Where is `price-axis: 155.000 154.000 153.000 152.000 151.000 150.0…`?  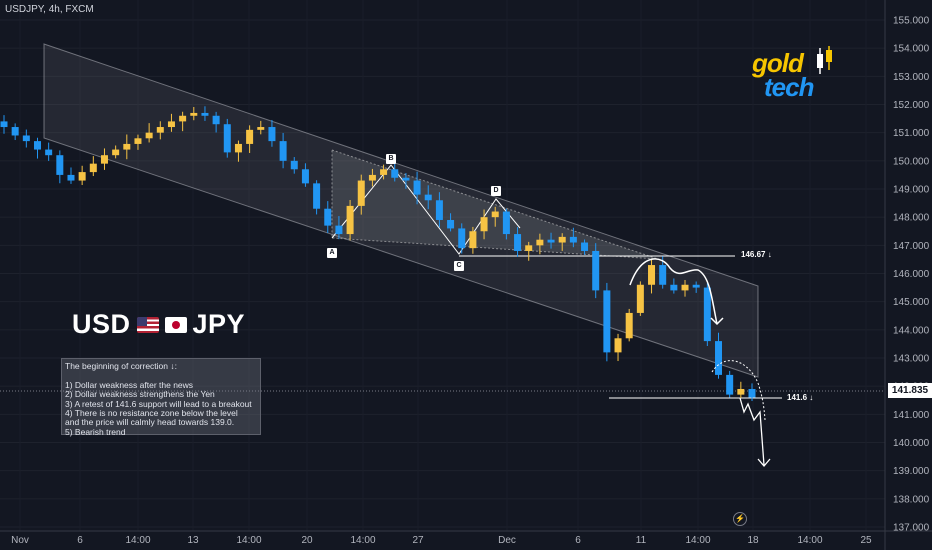
price-axis: 155.000 154.000 153.000 152.000 151.000 150.0… is located at coordinates (908, 275).